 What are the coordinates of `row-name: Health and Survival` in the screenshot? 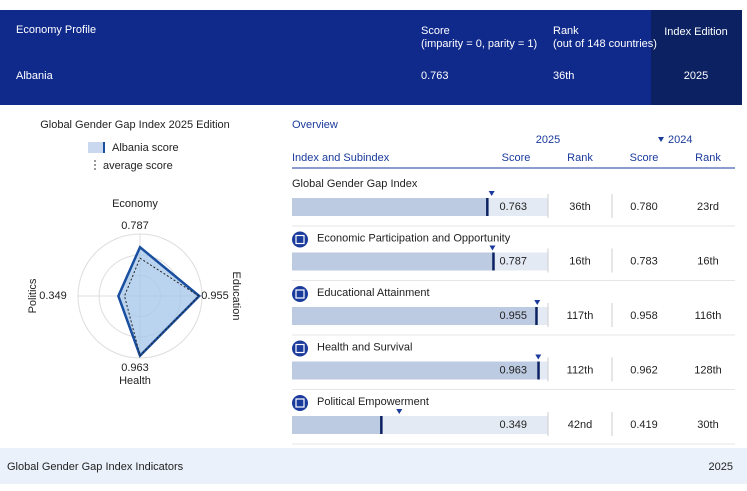 It's located at (364, 347).